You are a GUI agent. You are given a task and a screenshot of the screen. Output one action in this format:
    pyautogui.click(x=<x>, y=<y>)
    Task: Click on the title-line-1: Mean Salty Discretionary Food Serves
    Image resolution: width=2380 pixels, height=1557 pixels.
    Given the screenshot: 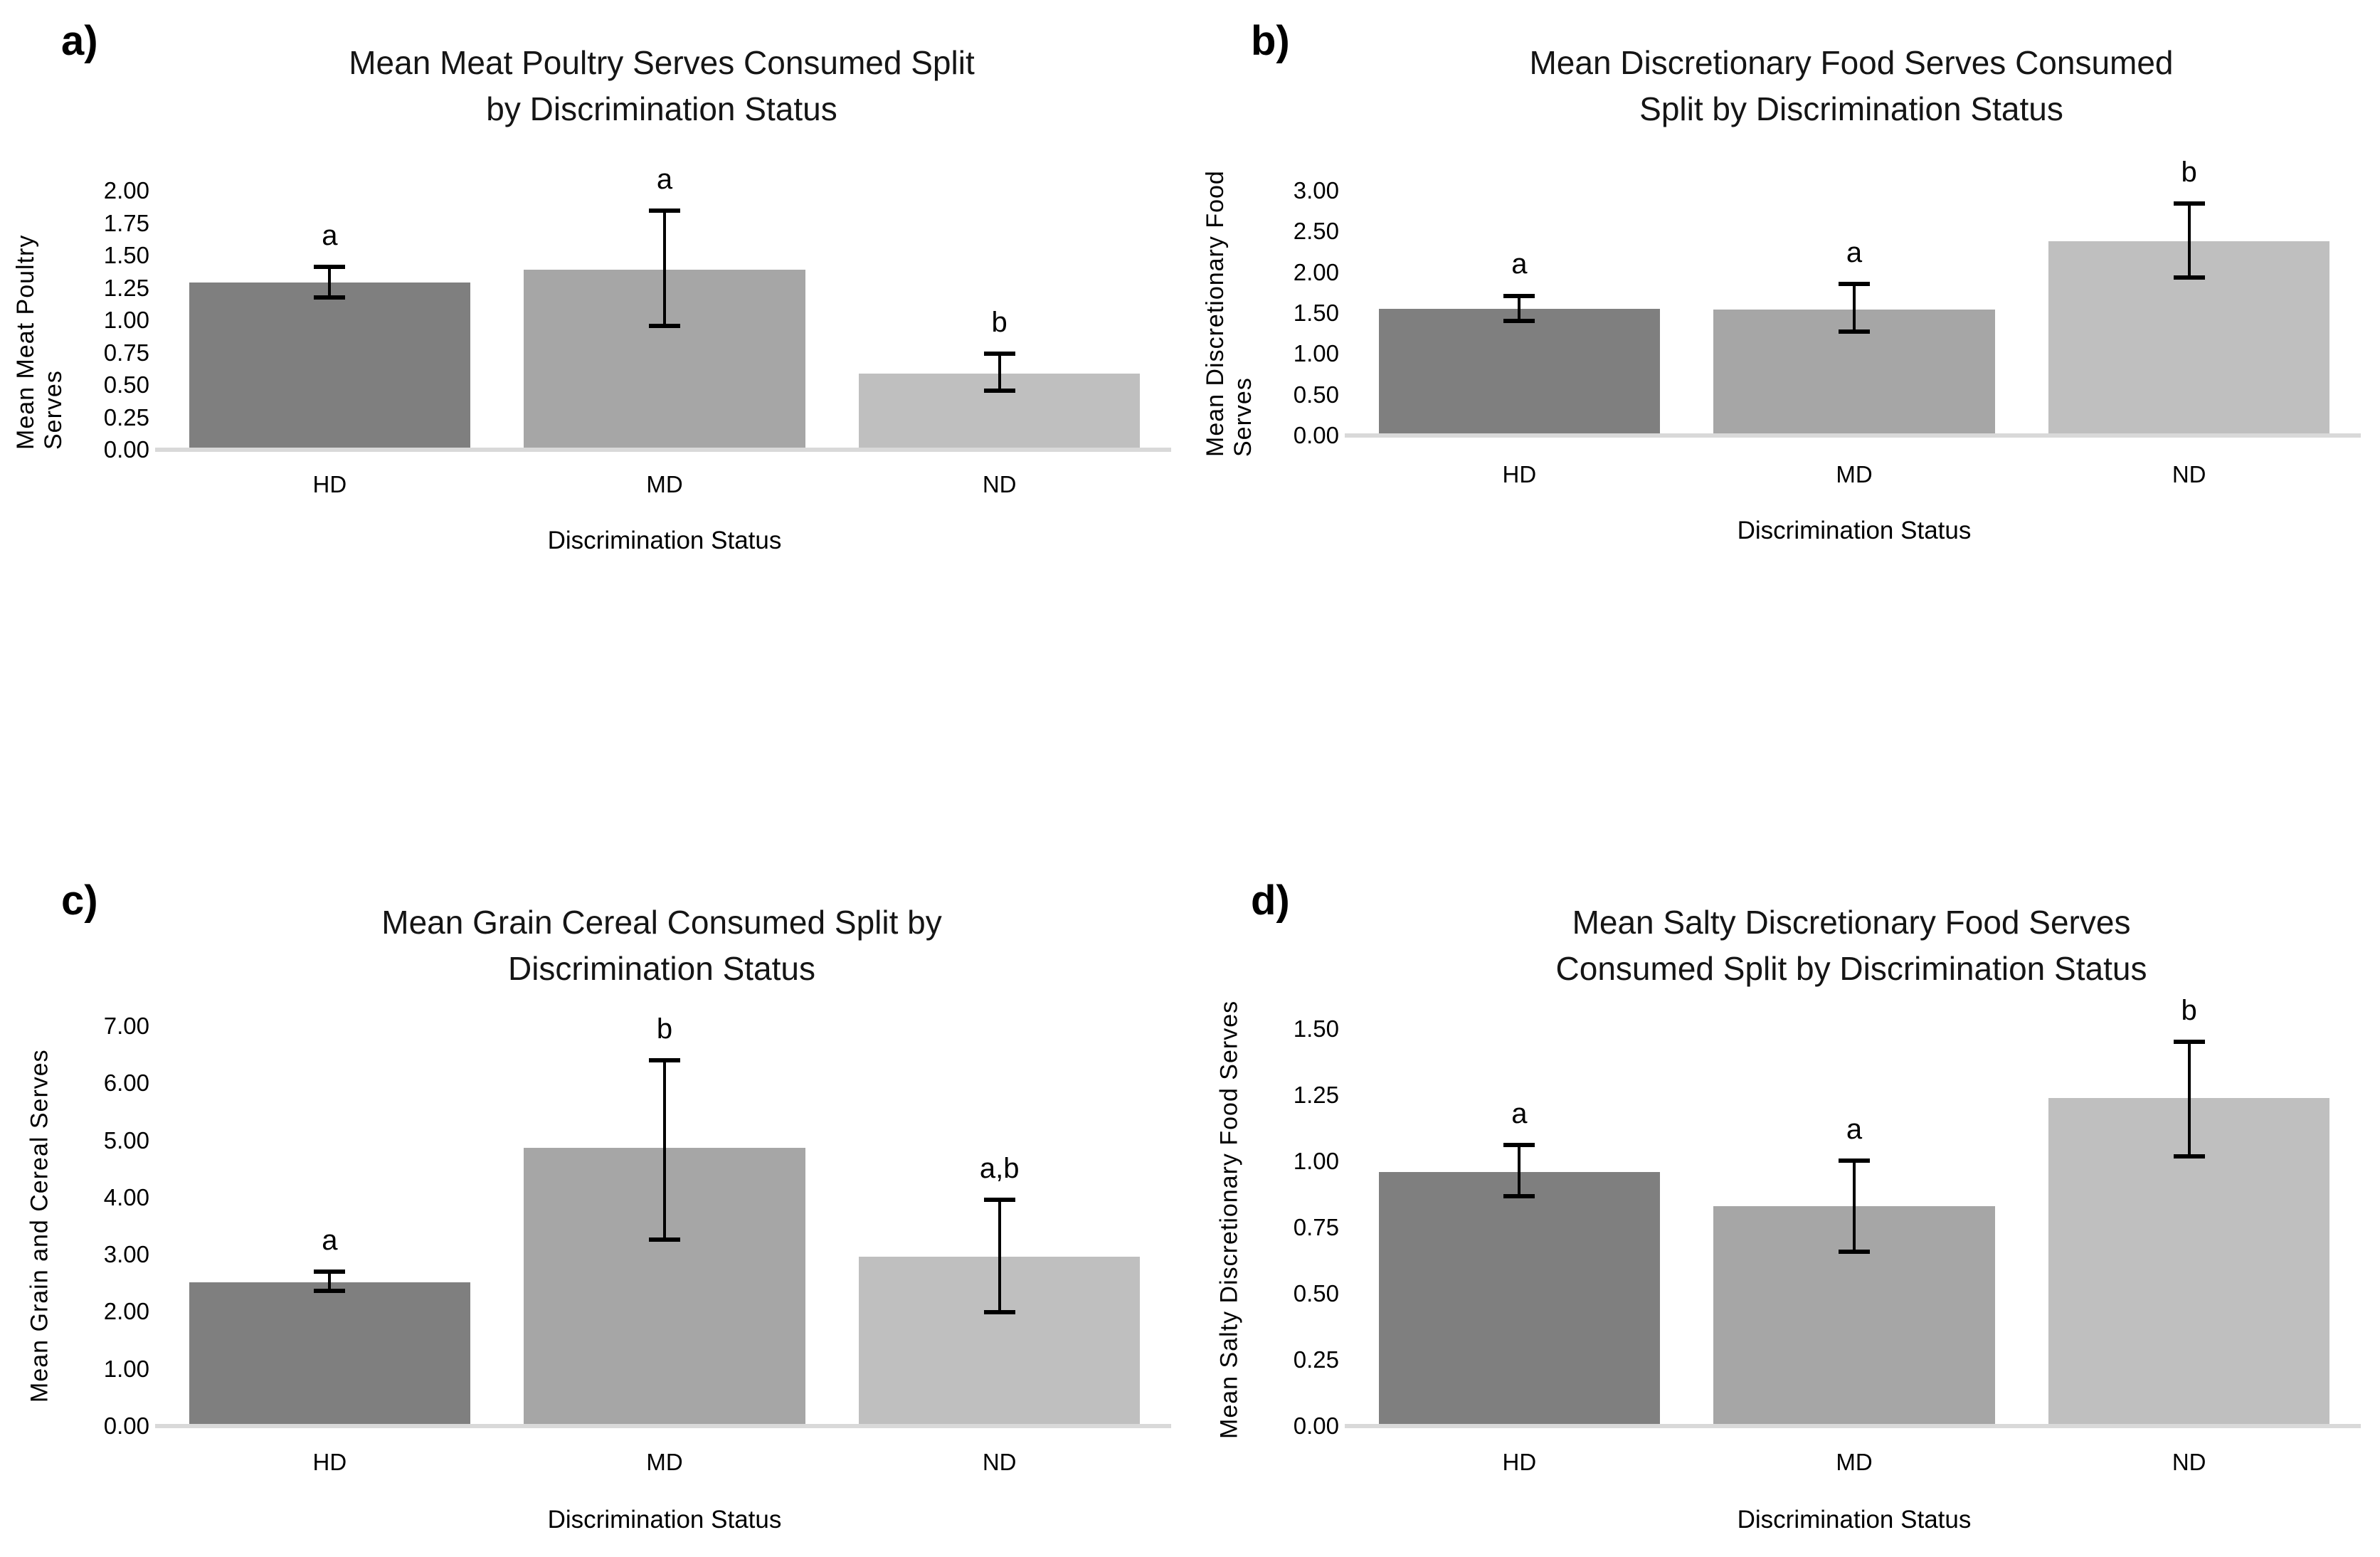 What is the action you would take?
    pyautogui.click(x=1851, y=922)
    